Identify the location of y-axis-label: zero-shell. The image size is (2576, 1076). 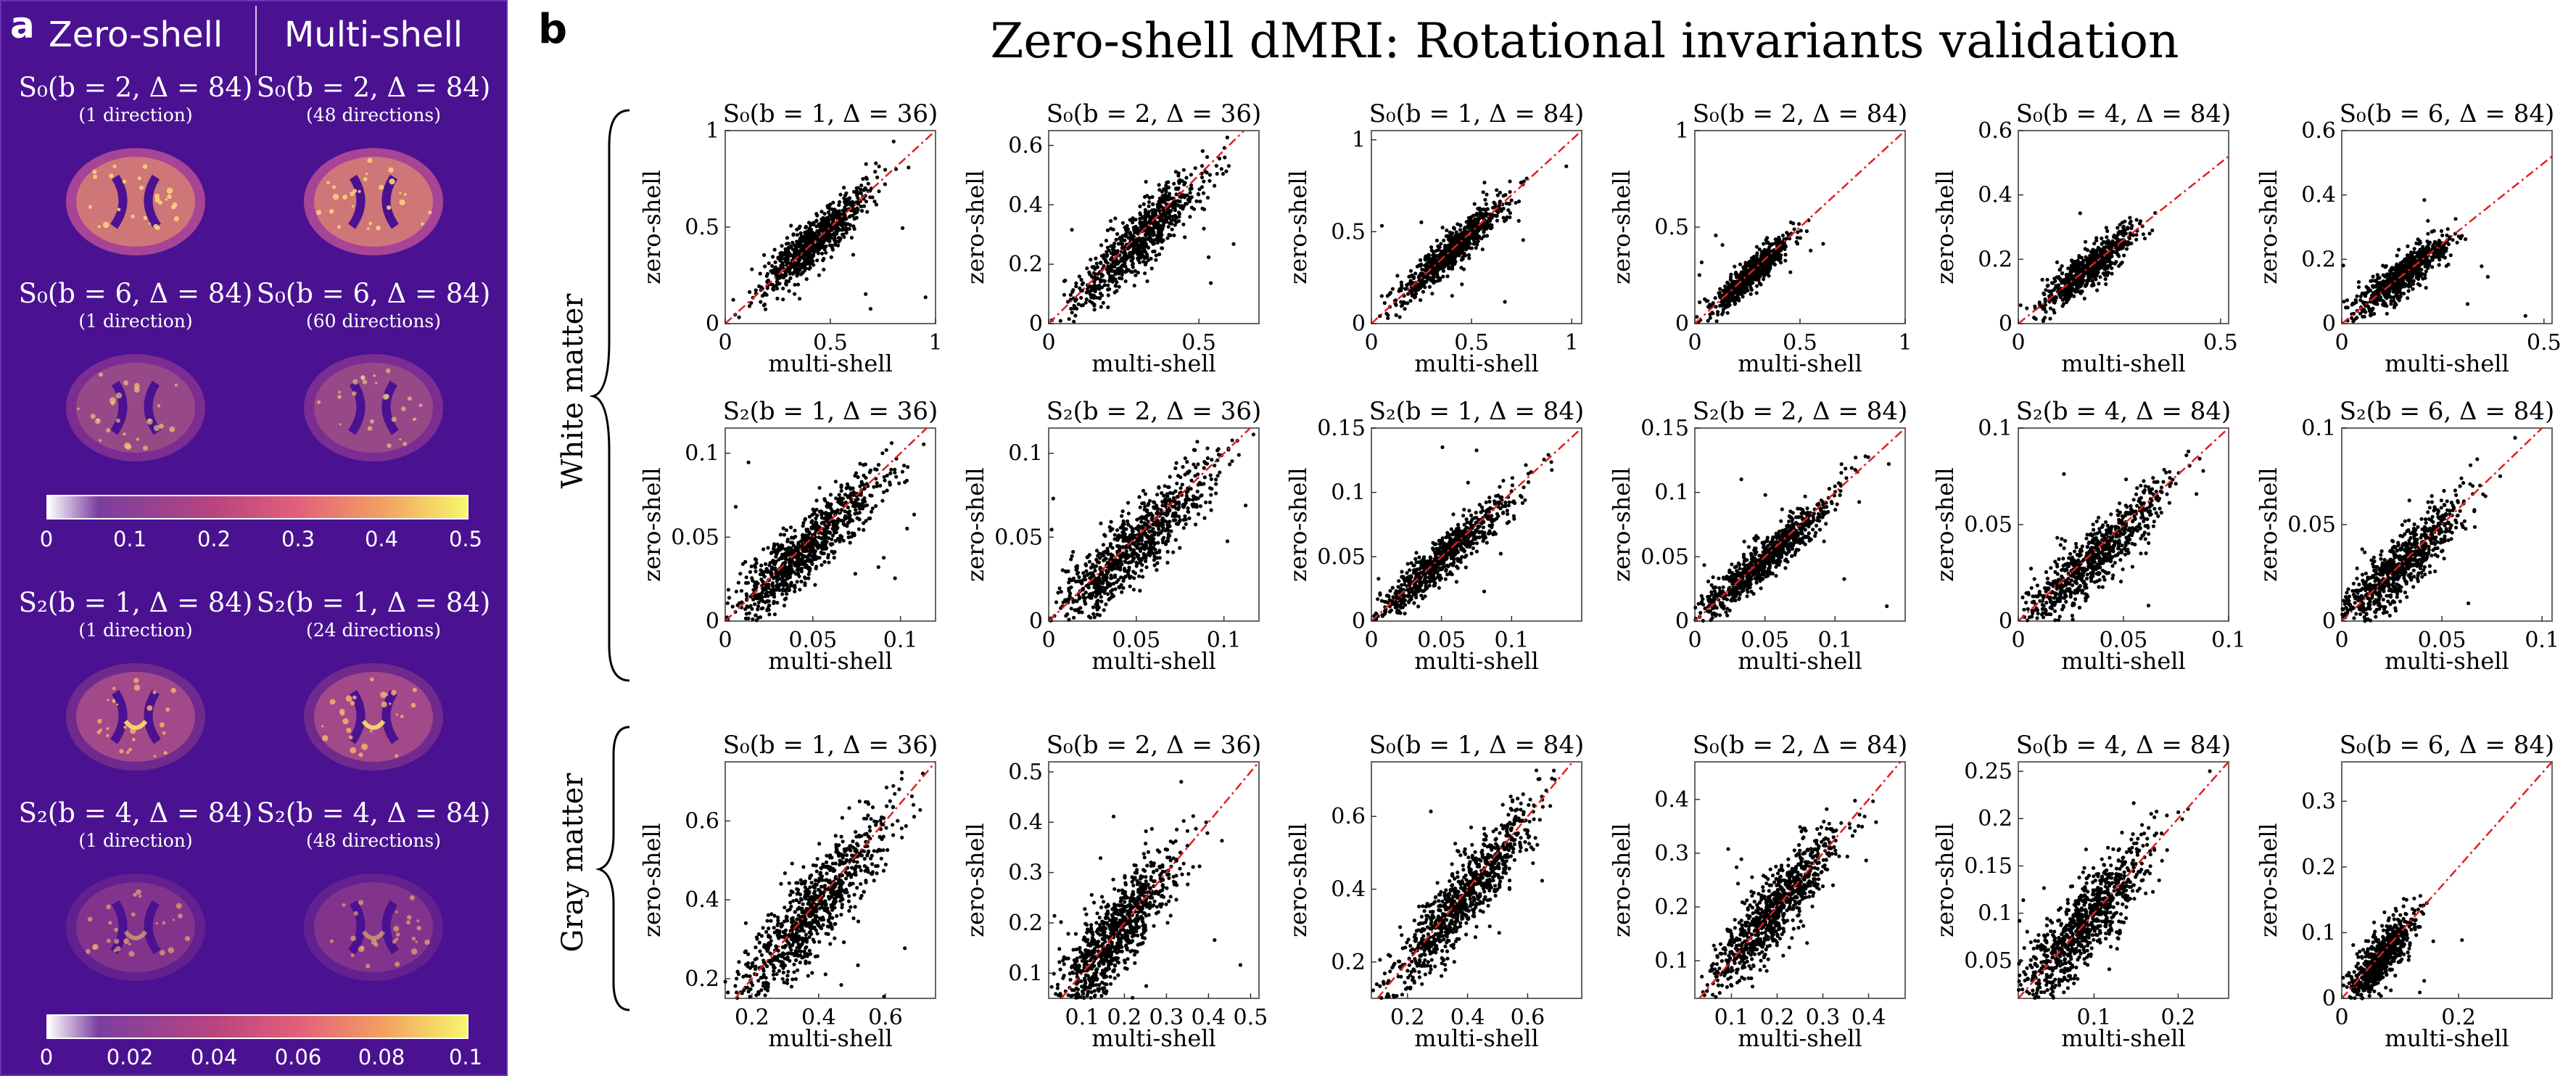
(1621, 227).